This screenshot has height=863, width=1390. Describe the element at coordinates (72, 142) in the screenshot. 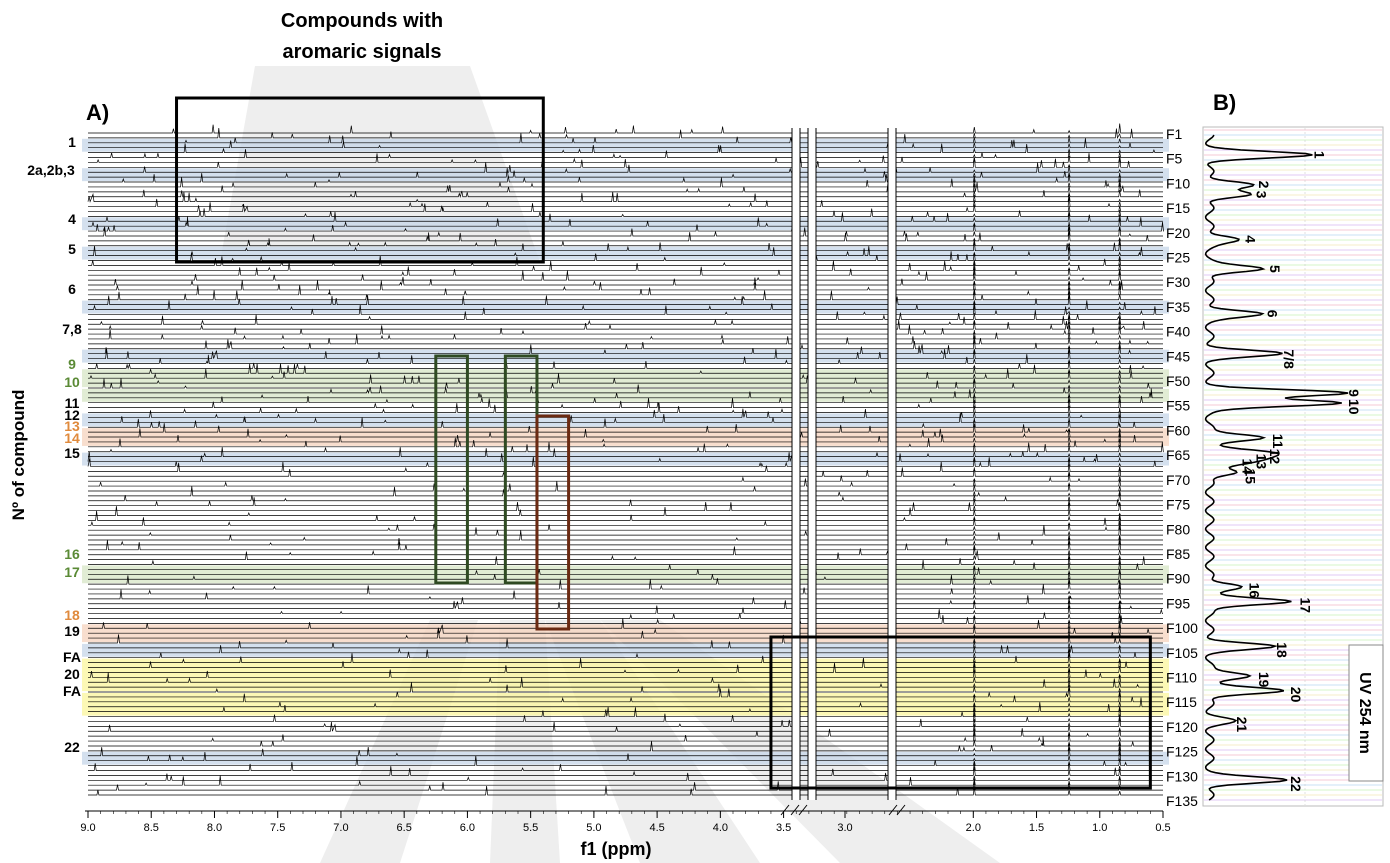

I see `compound-label: 1` at that location.